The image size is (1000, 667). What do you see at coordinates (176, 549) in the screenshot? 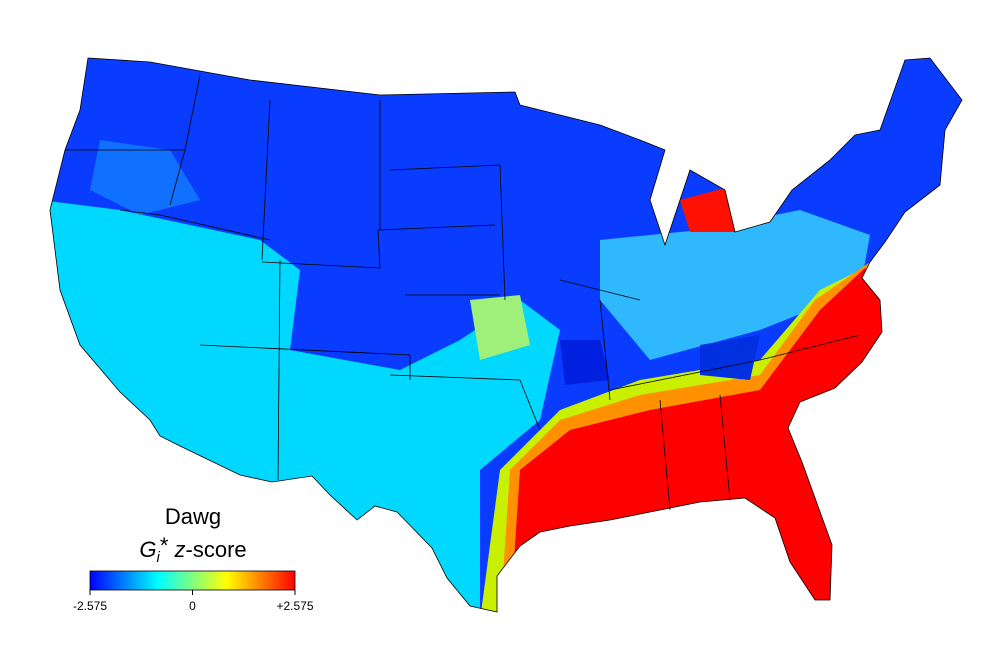
I see `subtitle-part: z` at bounding box center [176, 549].